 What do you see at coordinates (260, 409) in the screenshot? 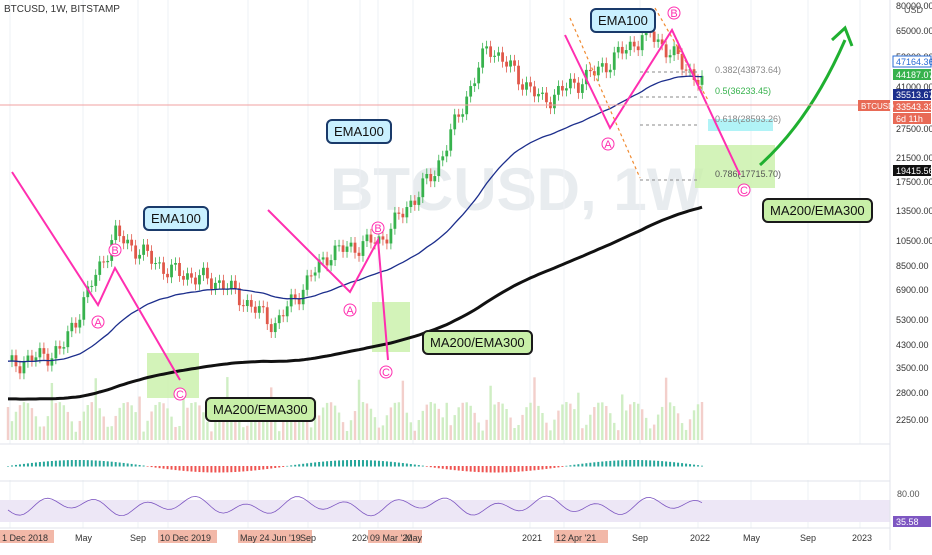
I see `ma-callout-1: MA200/EMA300` at bounding box center [260, 409].